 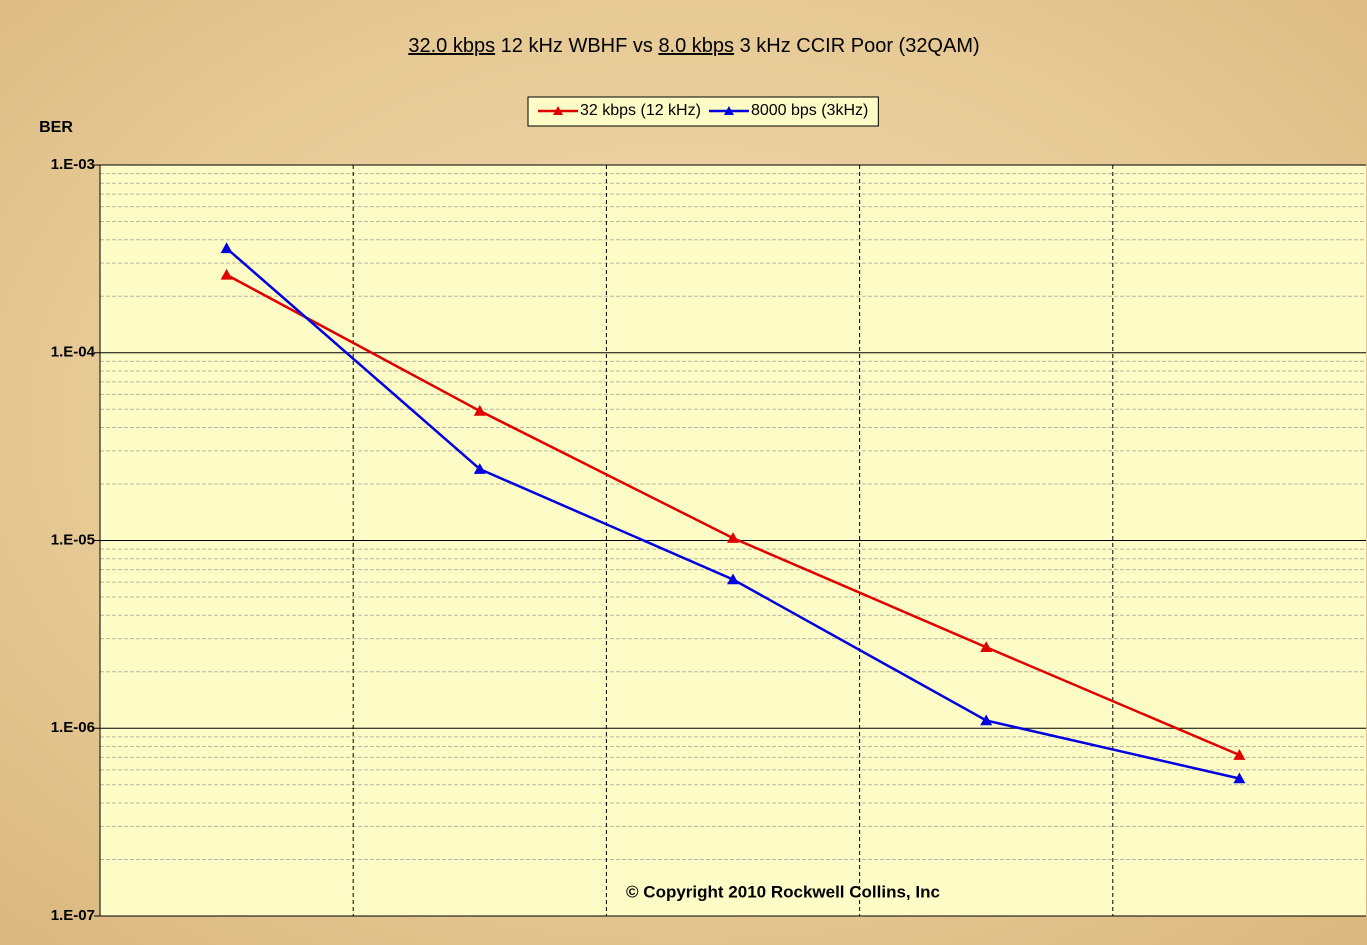 I want to click on y-tick-label: 1.E-06, so click(x=73, y=727).